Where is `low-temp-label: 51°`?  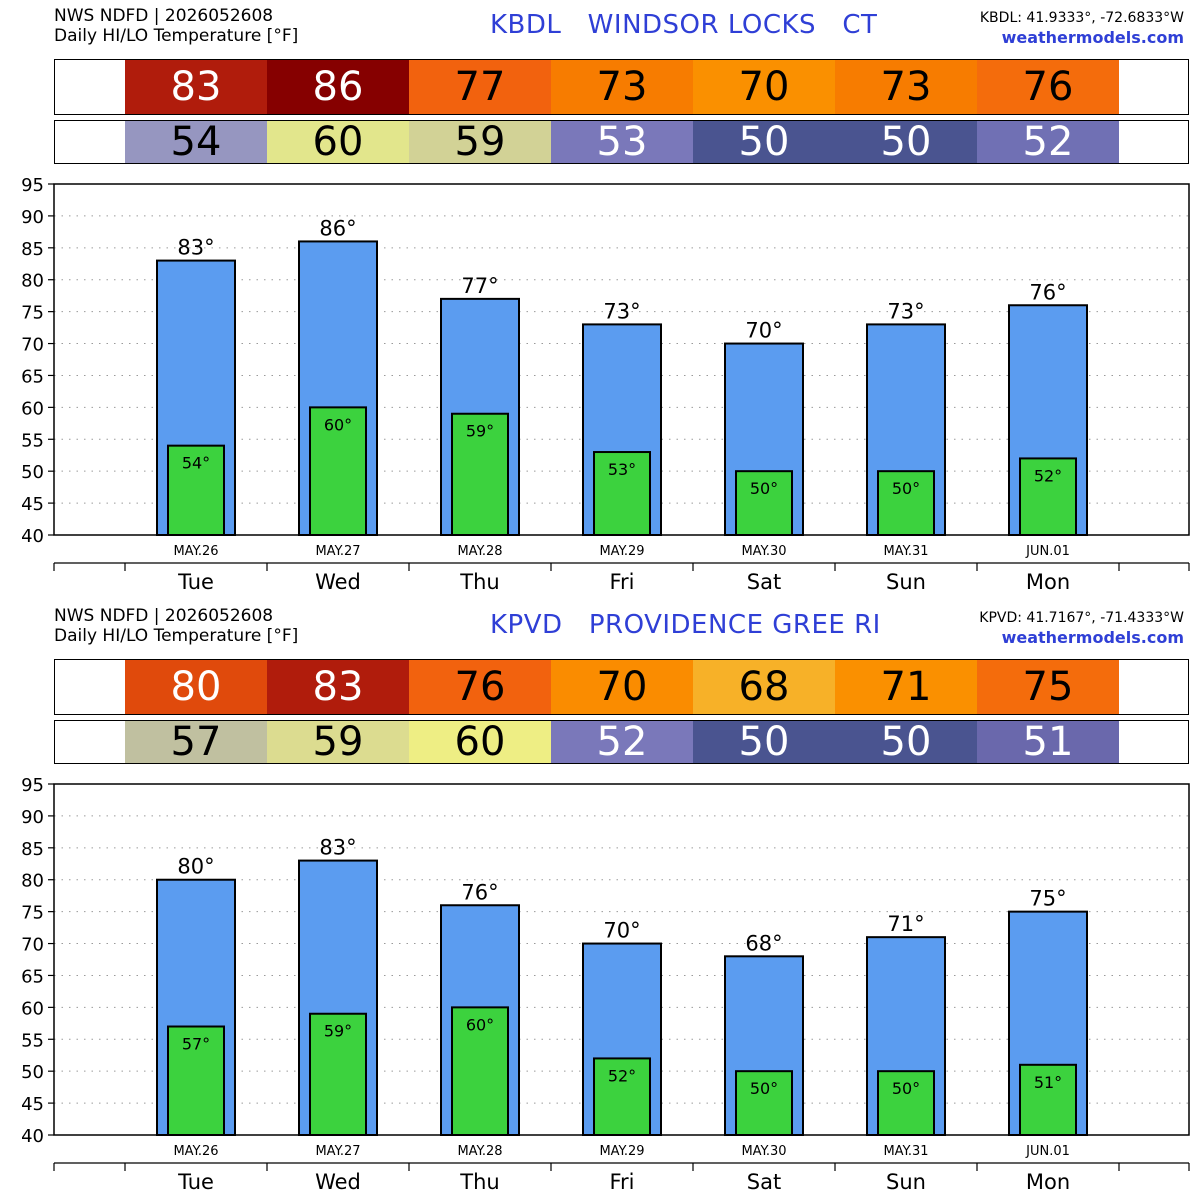 low-temp-label: 51° is located at coordinates (1048, 1082).